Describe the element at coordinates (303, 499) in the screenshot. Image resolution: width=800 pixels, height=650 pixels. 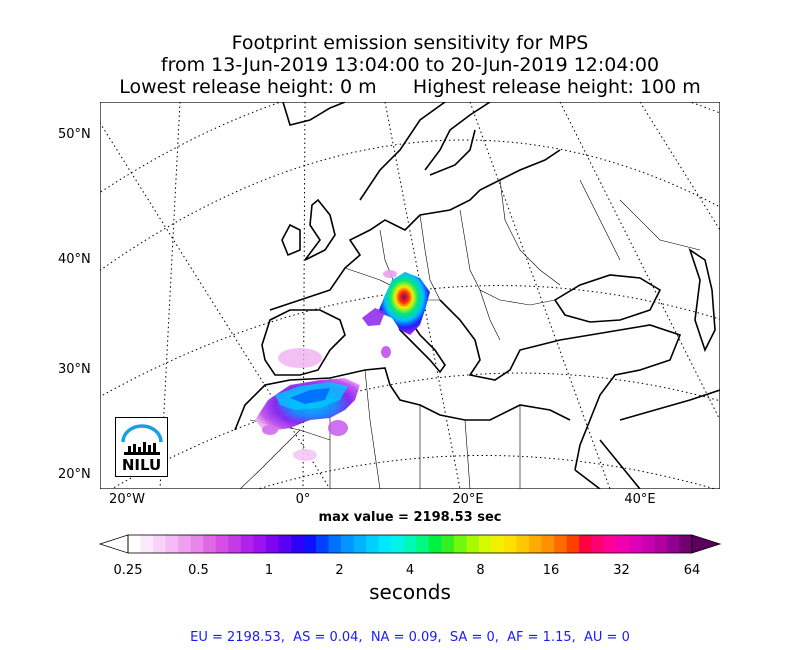
I see `lon-label-0: 0°` at that location.